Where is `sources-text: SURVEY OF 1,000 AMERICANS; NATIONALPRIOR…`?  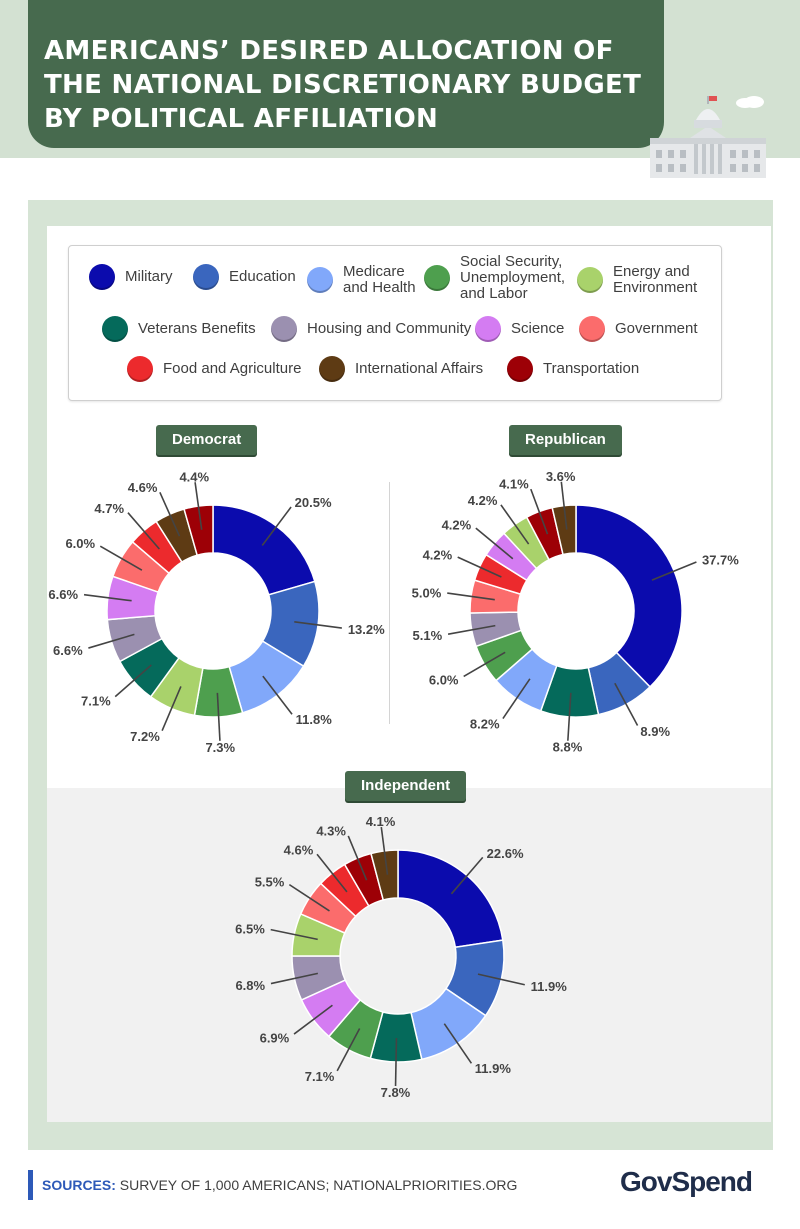
sources-text: SURVEY OF 1,000 AMERICANS; NATIONALPRIOR… is located at coordinates (318, 1185).